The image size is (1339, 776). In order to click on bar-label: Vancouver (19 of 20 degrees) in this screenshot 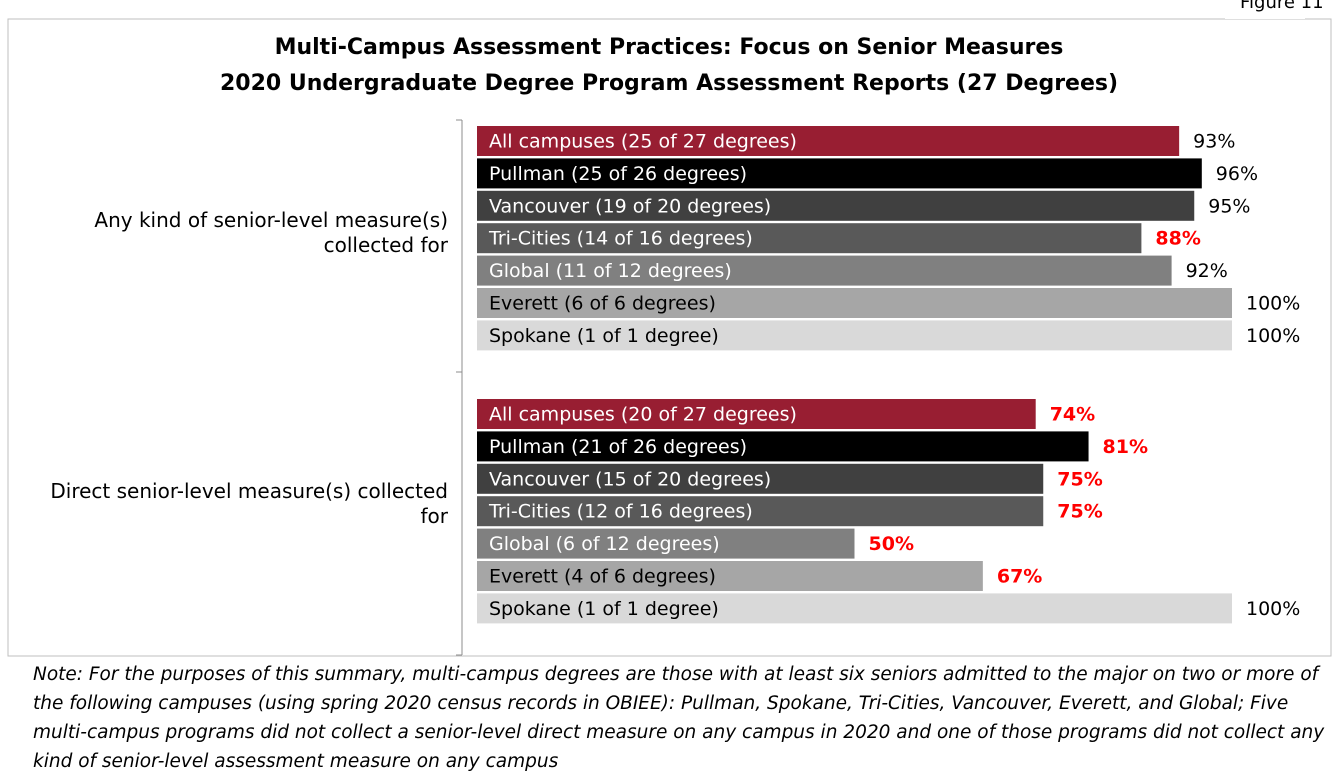, I will do `click(630, 206)`.